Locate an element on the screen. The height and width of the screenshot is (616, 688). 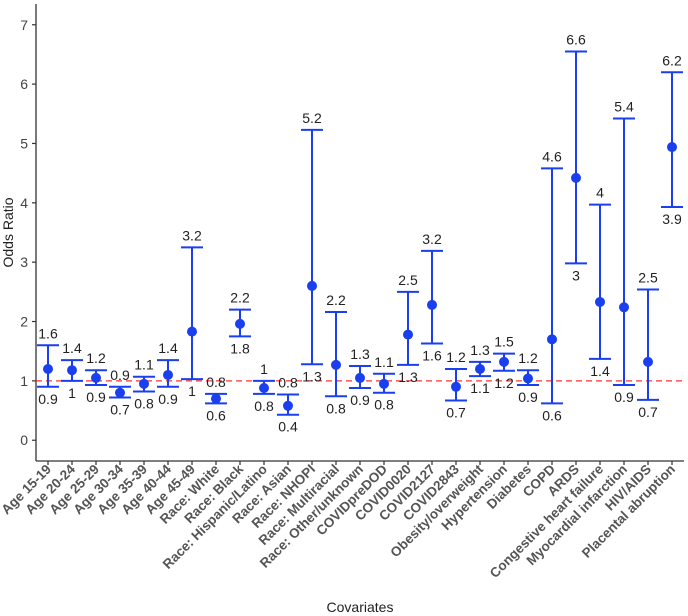
covariate-errorbar: 10.8 is located at coordinates (264, 387).